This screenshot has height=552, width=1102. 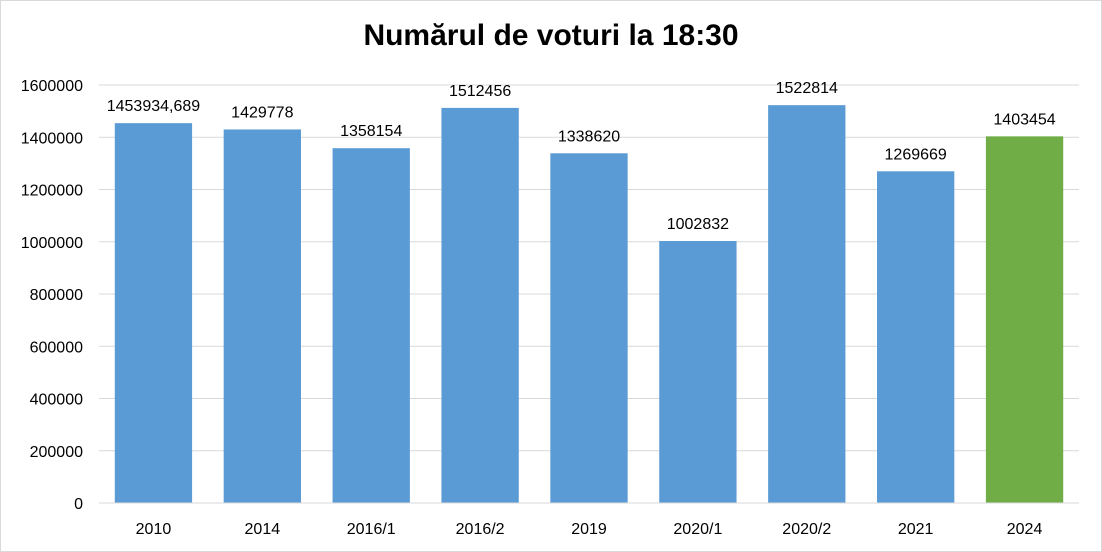 I want to click on x-tick-label: 2016/1, so click(x=371, y=529).